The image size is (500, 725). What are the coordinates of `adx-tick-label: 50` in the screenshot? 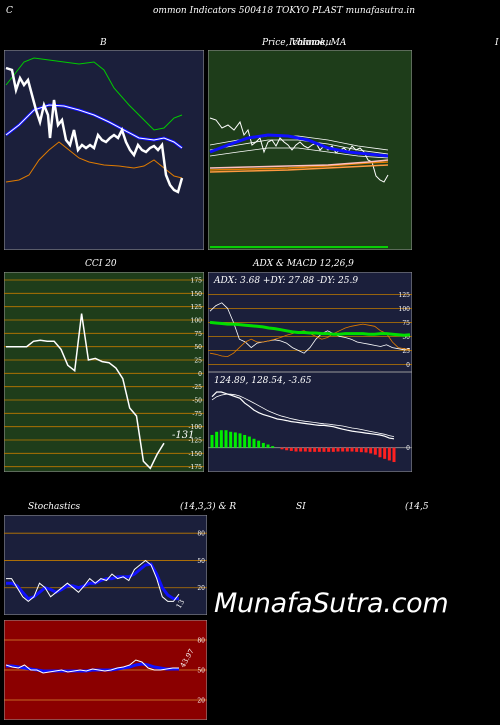 It's located at (406, 337).